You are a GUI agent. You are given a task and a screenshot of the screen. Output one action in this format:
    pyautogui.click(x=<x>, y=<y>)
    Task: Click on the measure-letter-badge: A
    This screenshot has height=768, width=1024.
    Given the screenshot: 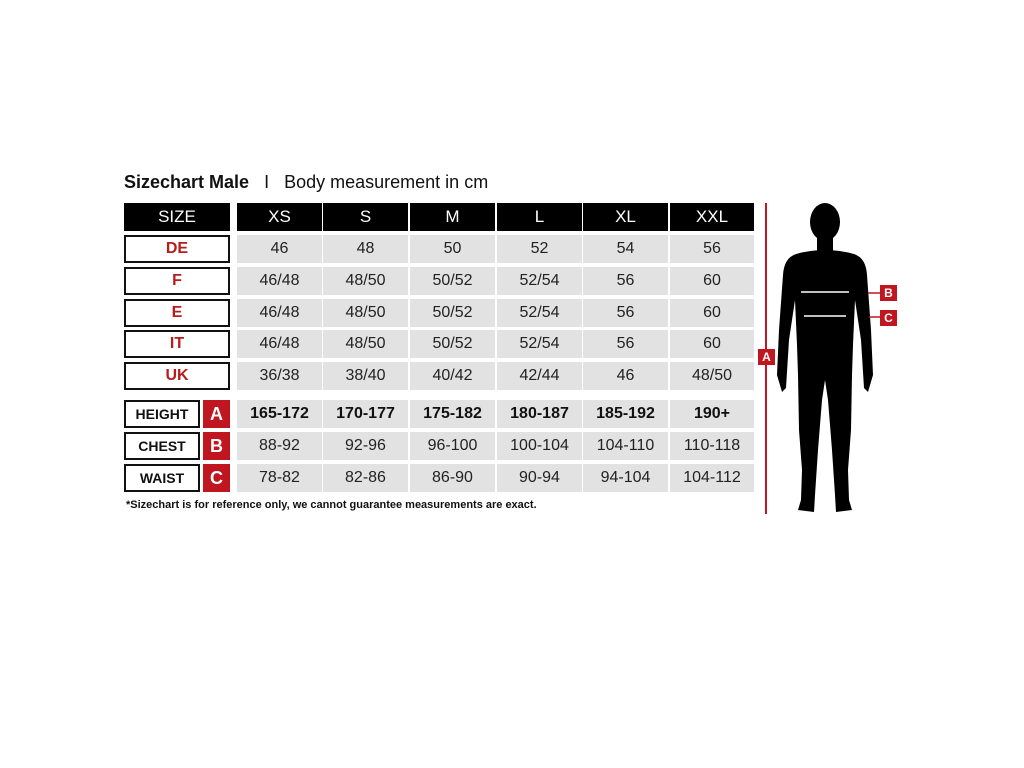 What is the action you would take?
    pyautogui.click(x=216, y=414)
    